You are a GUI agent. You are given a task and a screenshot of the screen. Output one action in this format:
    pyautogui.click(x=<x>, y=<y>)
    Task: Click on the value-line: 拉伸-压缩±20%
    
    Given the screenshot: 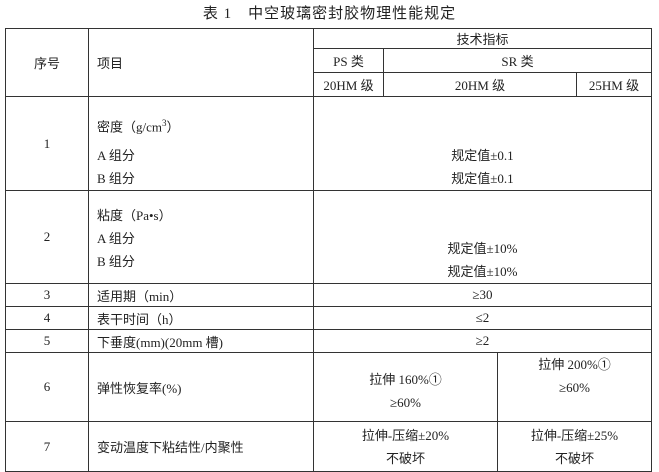 What is the action you would take?
    pyautogui.click(x=405, y=435)
    